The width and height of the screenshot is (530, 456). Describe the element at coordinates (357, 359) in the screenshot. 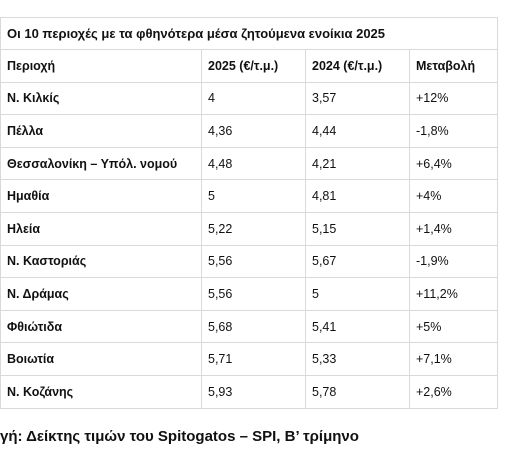

I see `cell-2024: 5,33` at that location.